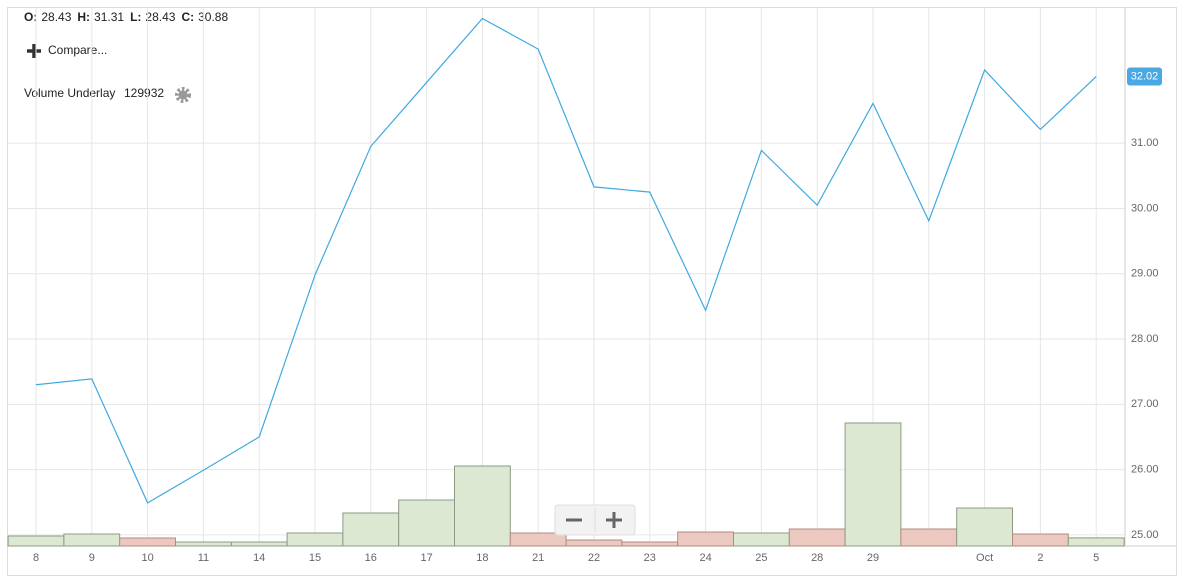 The width and height of the screenshot is (1186, 580). What do you see at coordinates (614, 520) in the screenshot?
I see `zoom-in` at bounding box center [614, 520].